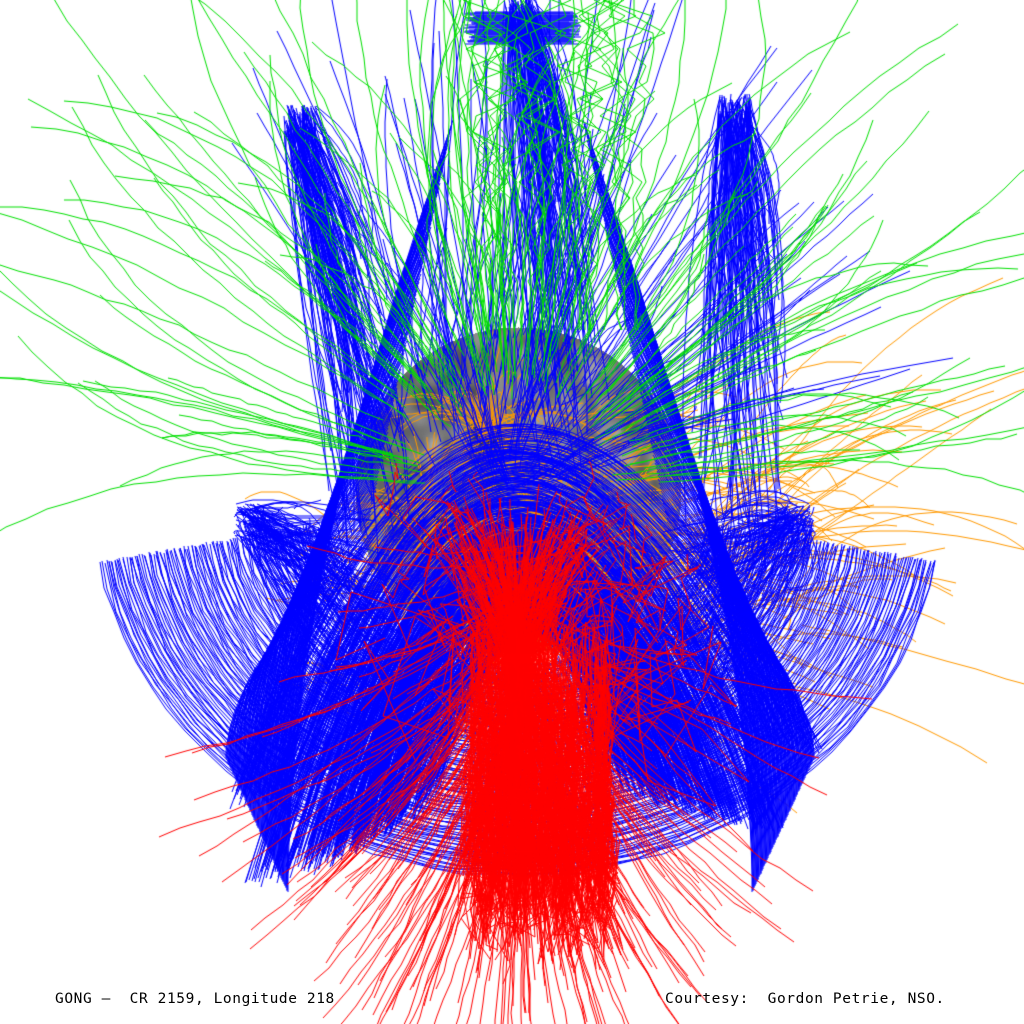 This screenshot has height=1024, width=1024. Describe the element at coordinates (195, 998) in the screenshot. I see `caption-left: GONG — CR 2159, Longitude 218` at that location.